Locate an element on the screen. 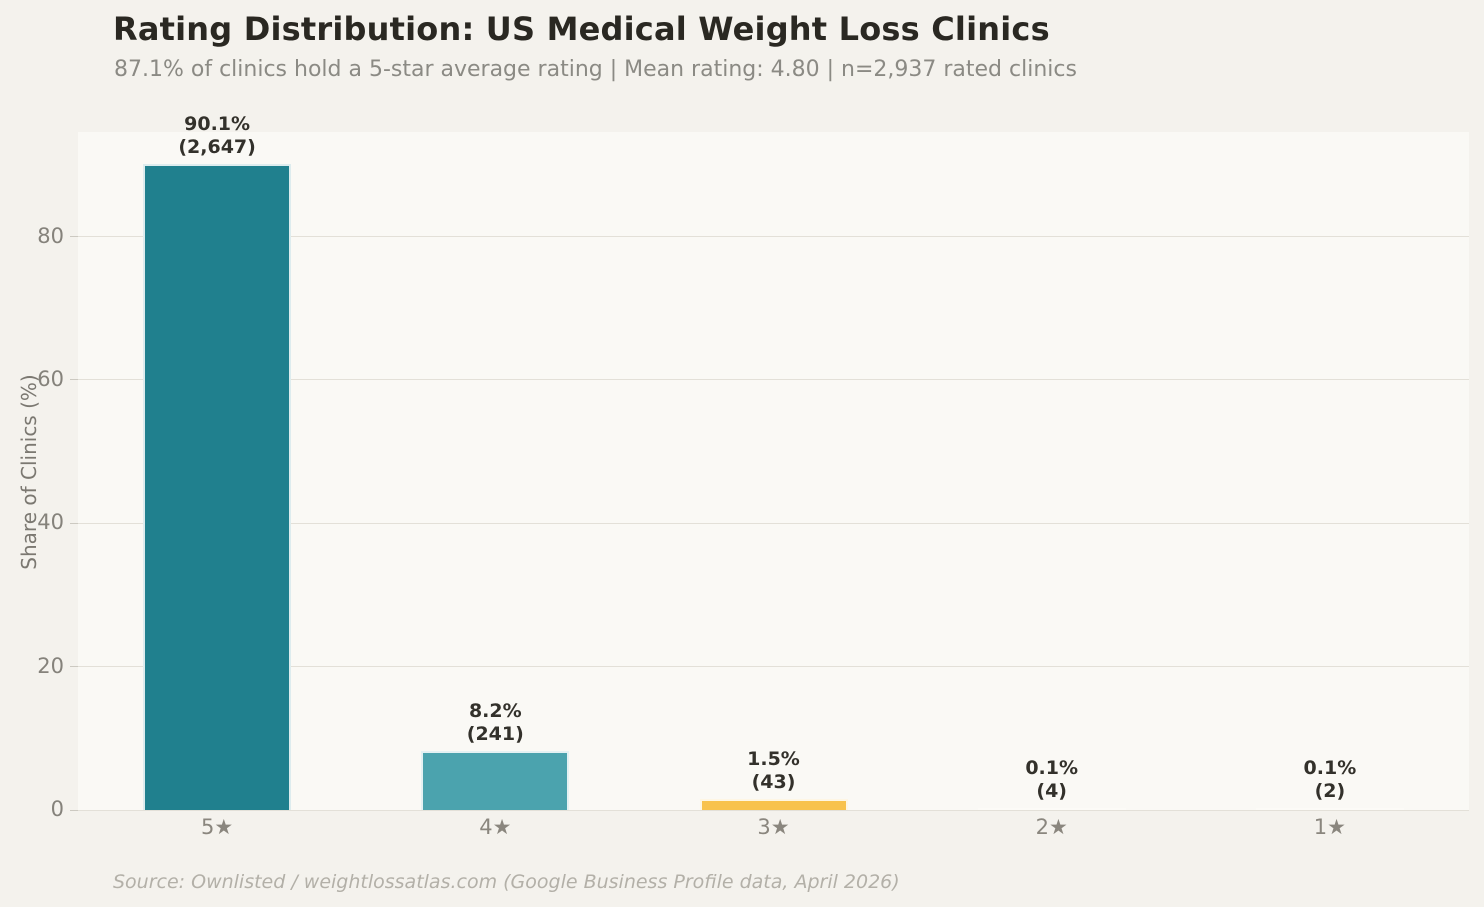 This screenshot has height=907, width=1484. bar-percent-label: 1.5% is located at coordinates (773, 759).